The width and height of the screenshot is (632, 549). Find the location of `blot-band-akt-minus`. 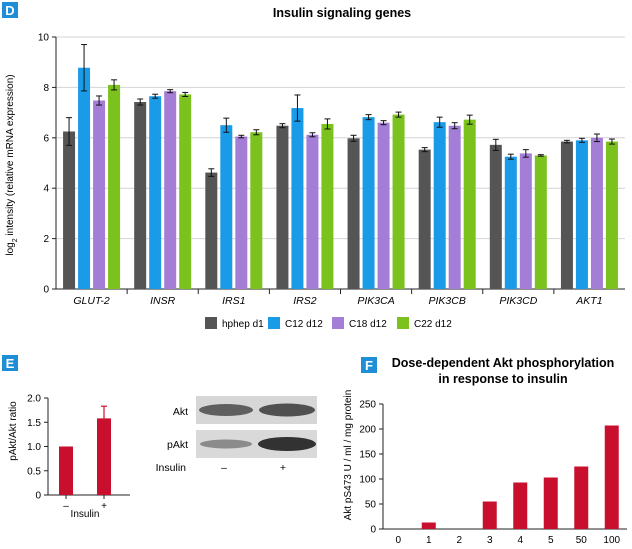

blot-band-akt-minus is located at coordinates (226, 410).